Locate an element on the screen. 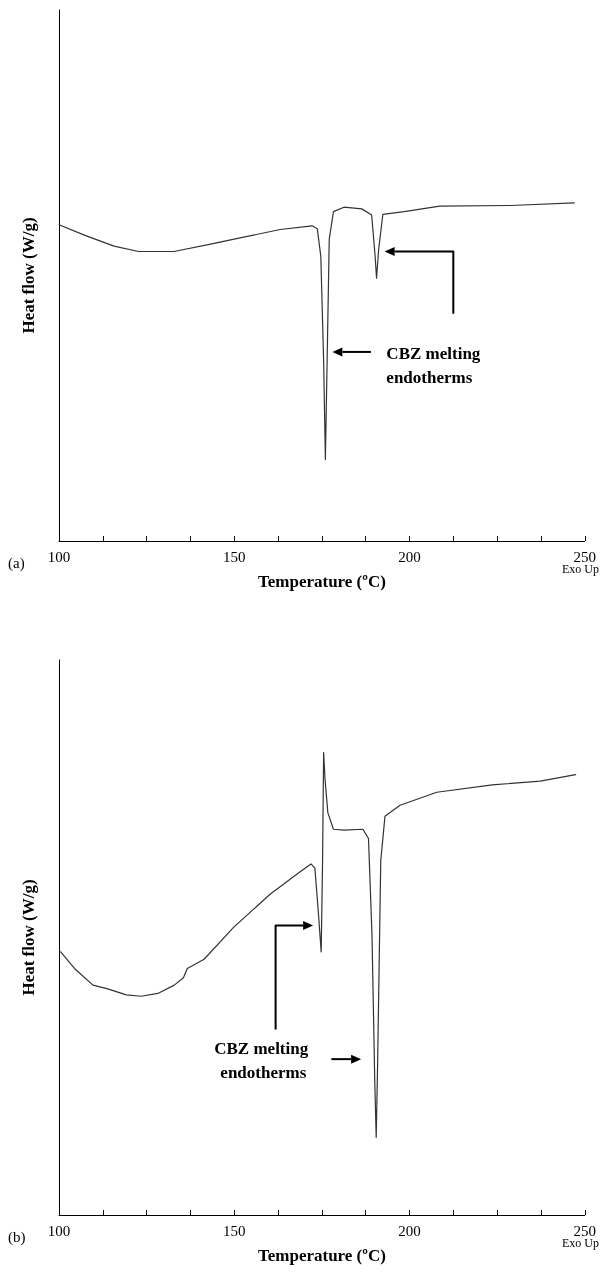 This screenshot has width=607, height=1282. text: (a) is located at coordinates (16, 563).